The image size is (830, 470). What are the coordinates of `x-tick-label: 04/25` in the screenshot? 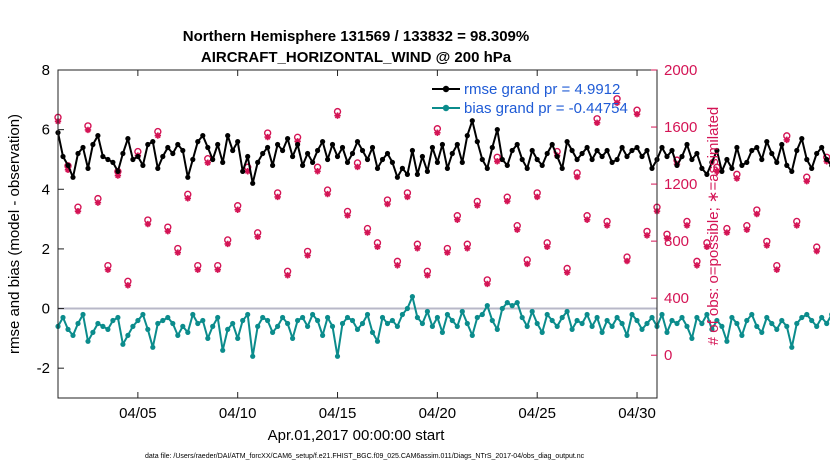 It's located at (537, 413).